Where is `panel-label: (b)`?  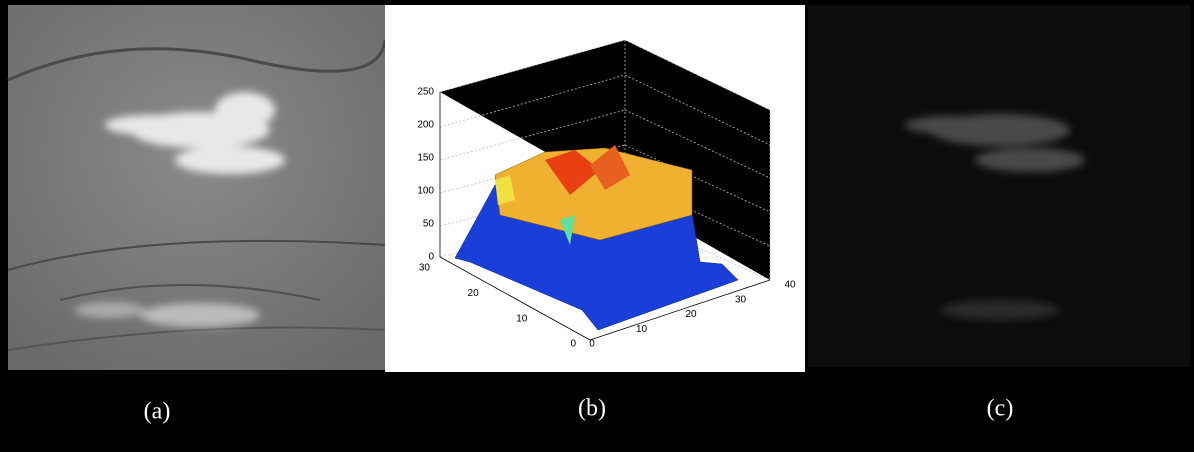 panel-label: (b) is located at coordinates (592, 409).